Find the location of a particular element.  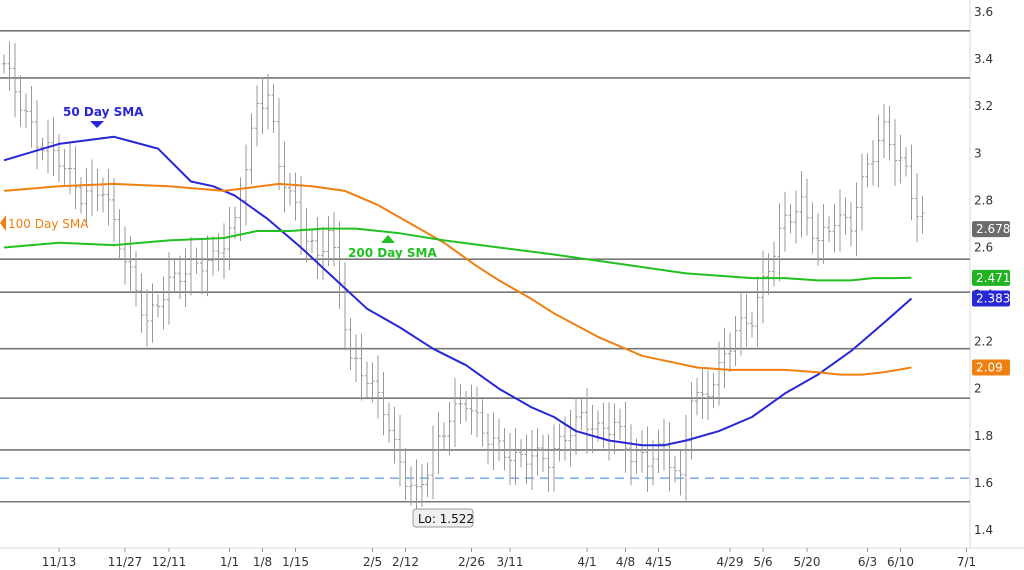

y-tick-label: 3.6 is located at coordinates (983, 12).